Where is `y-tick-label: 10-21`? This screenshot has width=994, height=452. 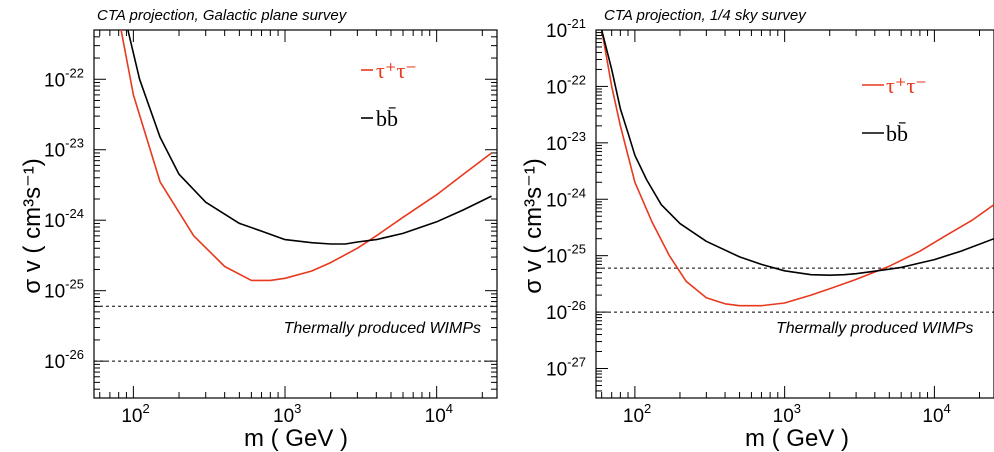
y-tick-label: 10-21 is located at coordinates (566, 29).